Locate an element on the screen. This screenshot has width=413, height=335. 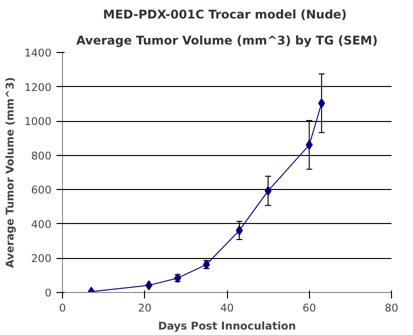
chart-title: MED-PDX-001C Trocar model (Nude) is located at coordinates (225, 15).